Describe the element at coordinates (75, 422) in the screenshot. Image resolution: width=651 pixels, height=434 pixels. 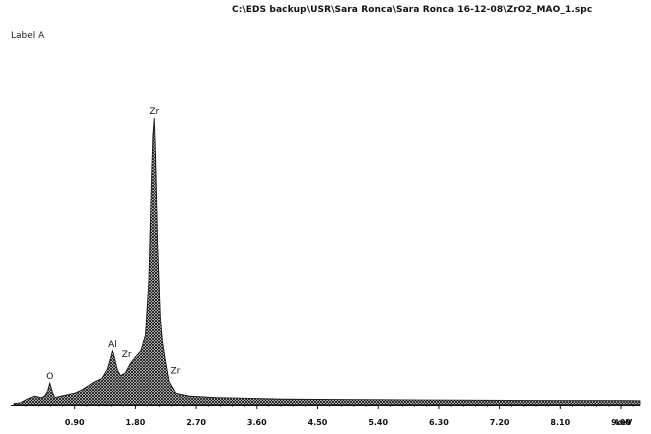
I see `x-tick-label: 0.90` at that location.